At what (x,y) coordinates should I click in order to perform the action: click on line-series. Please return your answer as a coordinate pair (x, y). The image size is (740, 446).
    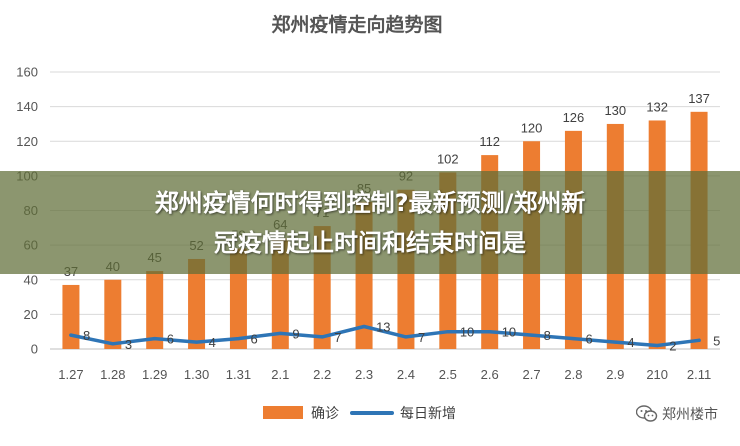
    Looking at the image, I should click on (385, 336).